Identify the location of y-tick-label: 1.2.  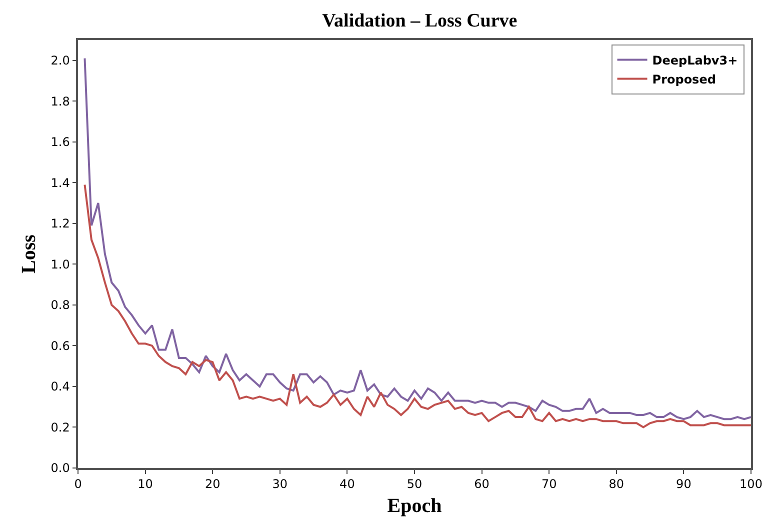
(60, 223).